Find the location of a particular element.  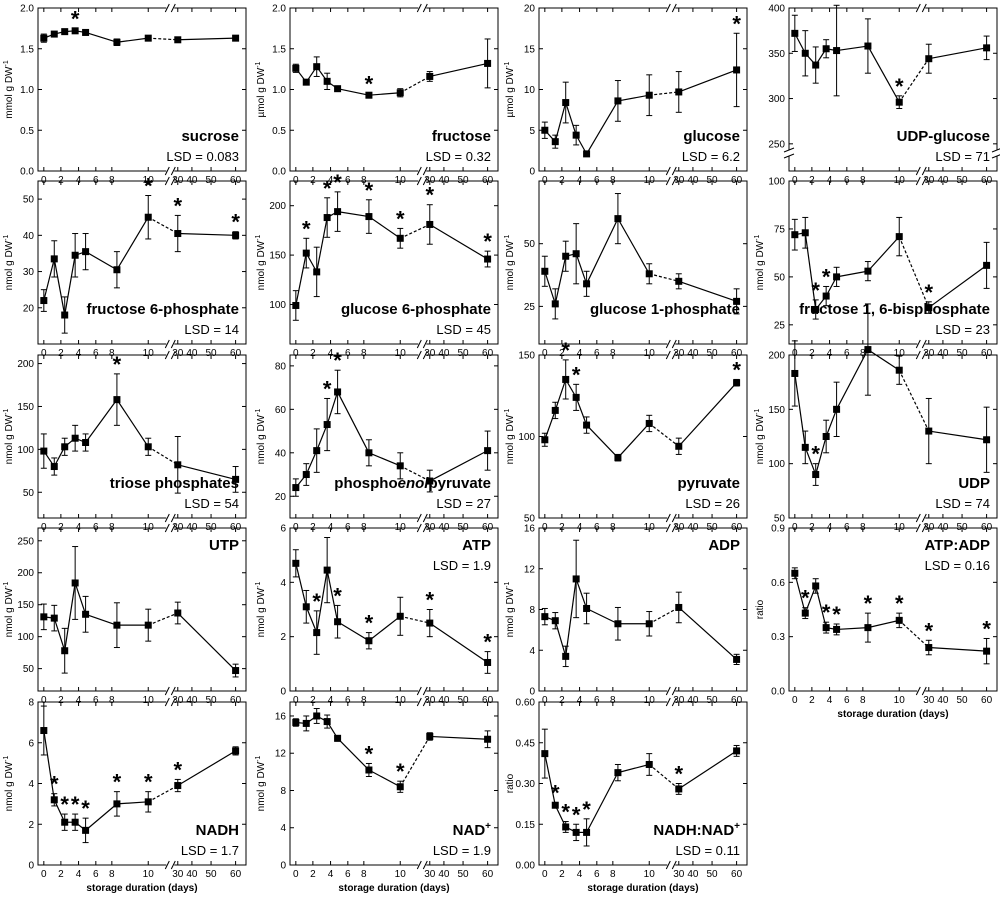

y-tick-label: 400 is located at coordinates (776, 9).